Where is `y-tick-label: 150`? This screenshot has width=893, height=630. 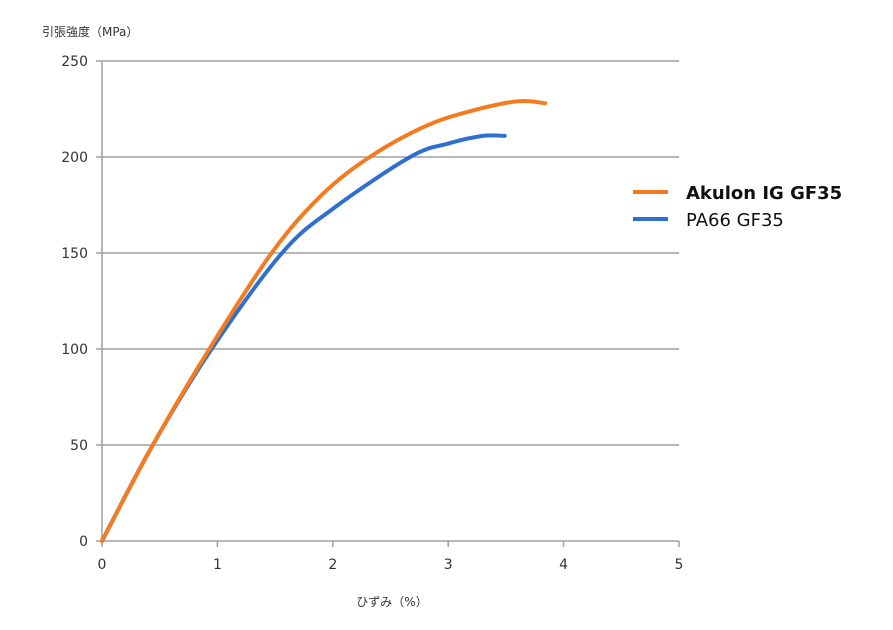 y-tick-label: 150 is located at coordinates (74, 254).